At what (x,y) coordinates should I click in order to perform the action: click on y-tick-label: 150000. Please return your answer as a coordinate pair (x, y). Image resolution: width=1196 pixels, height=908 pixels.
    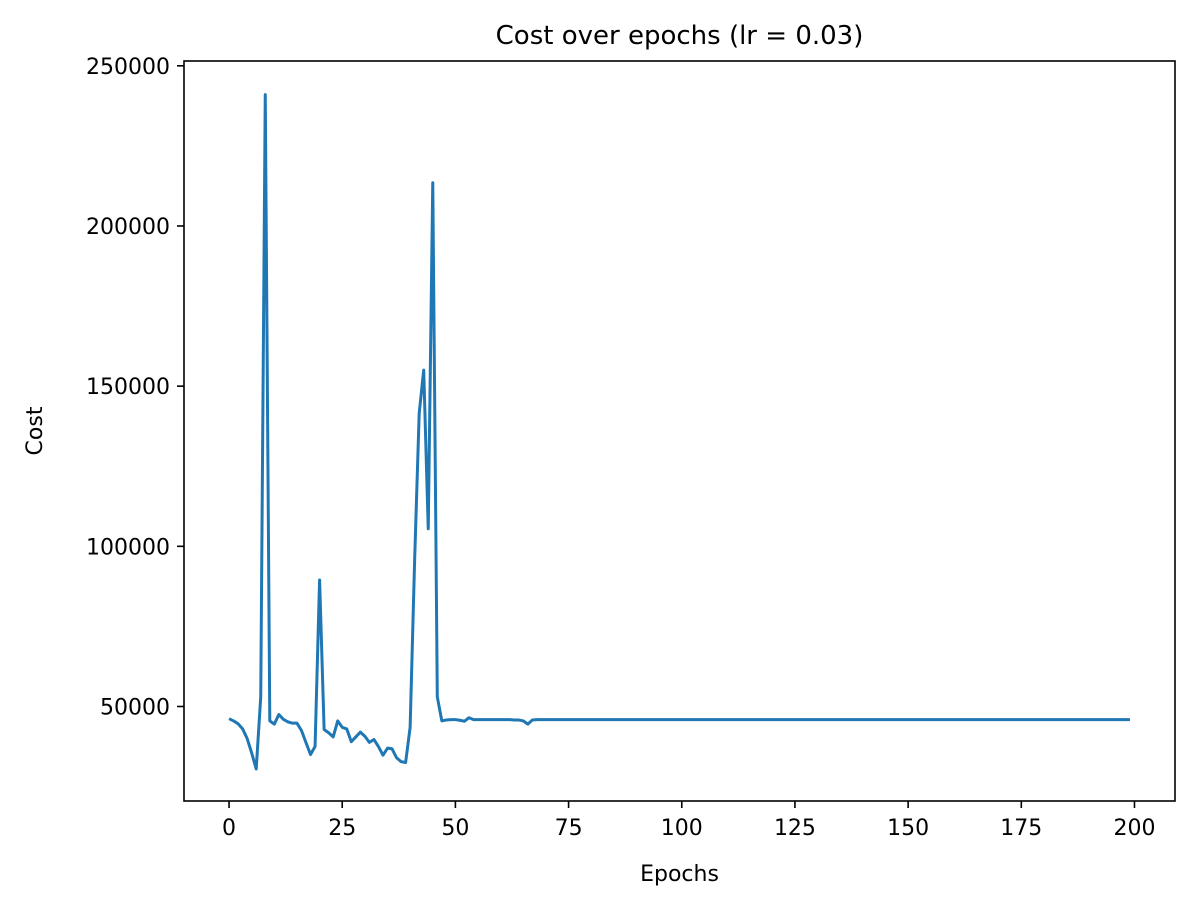
    Looking at the image, I should click on (128, 387).